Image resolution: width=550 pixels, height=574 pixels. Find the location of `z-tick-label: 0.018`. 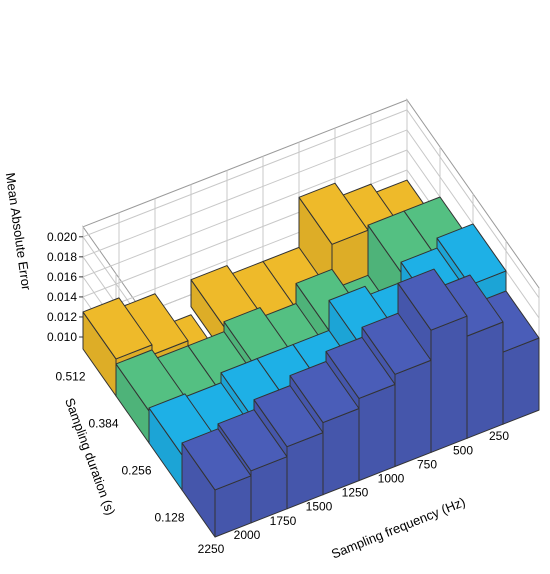

z-tick-label: 0.018 is located at coordinates (62, 257).